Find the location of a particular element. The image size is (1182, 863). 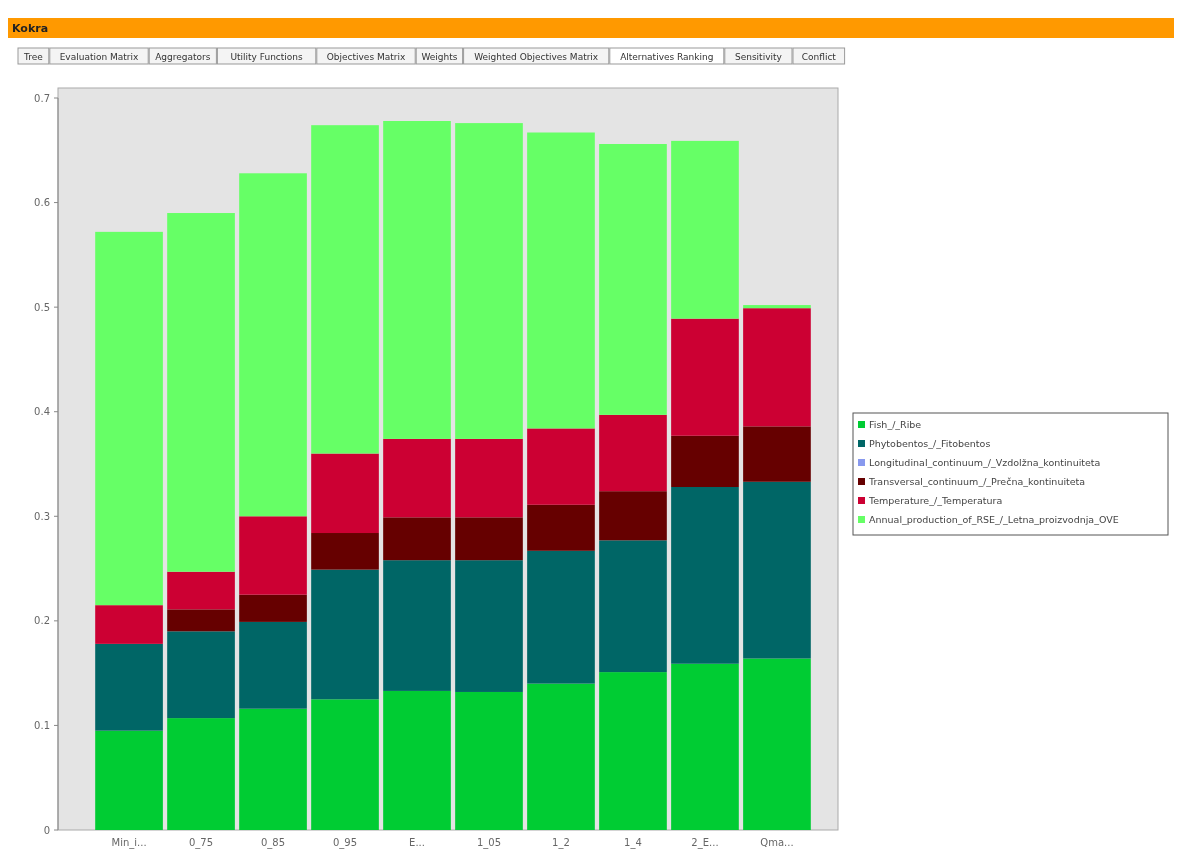

text: Weights is located at coordinates (439, 56).